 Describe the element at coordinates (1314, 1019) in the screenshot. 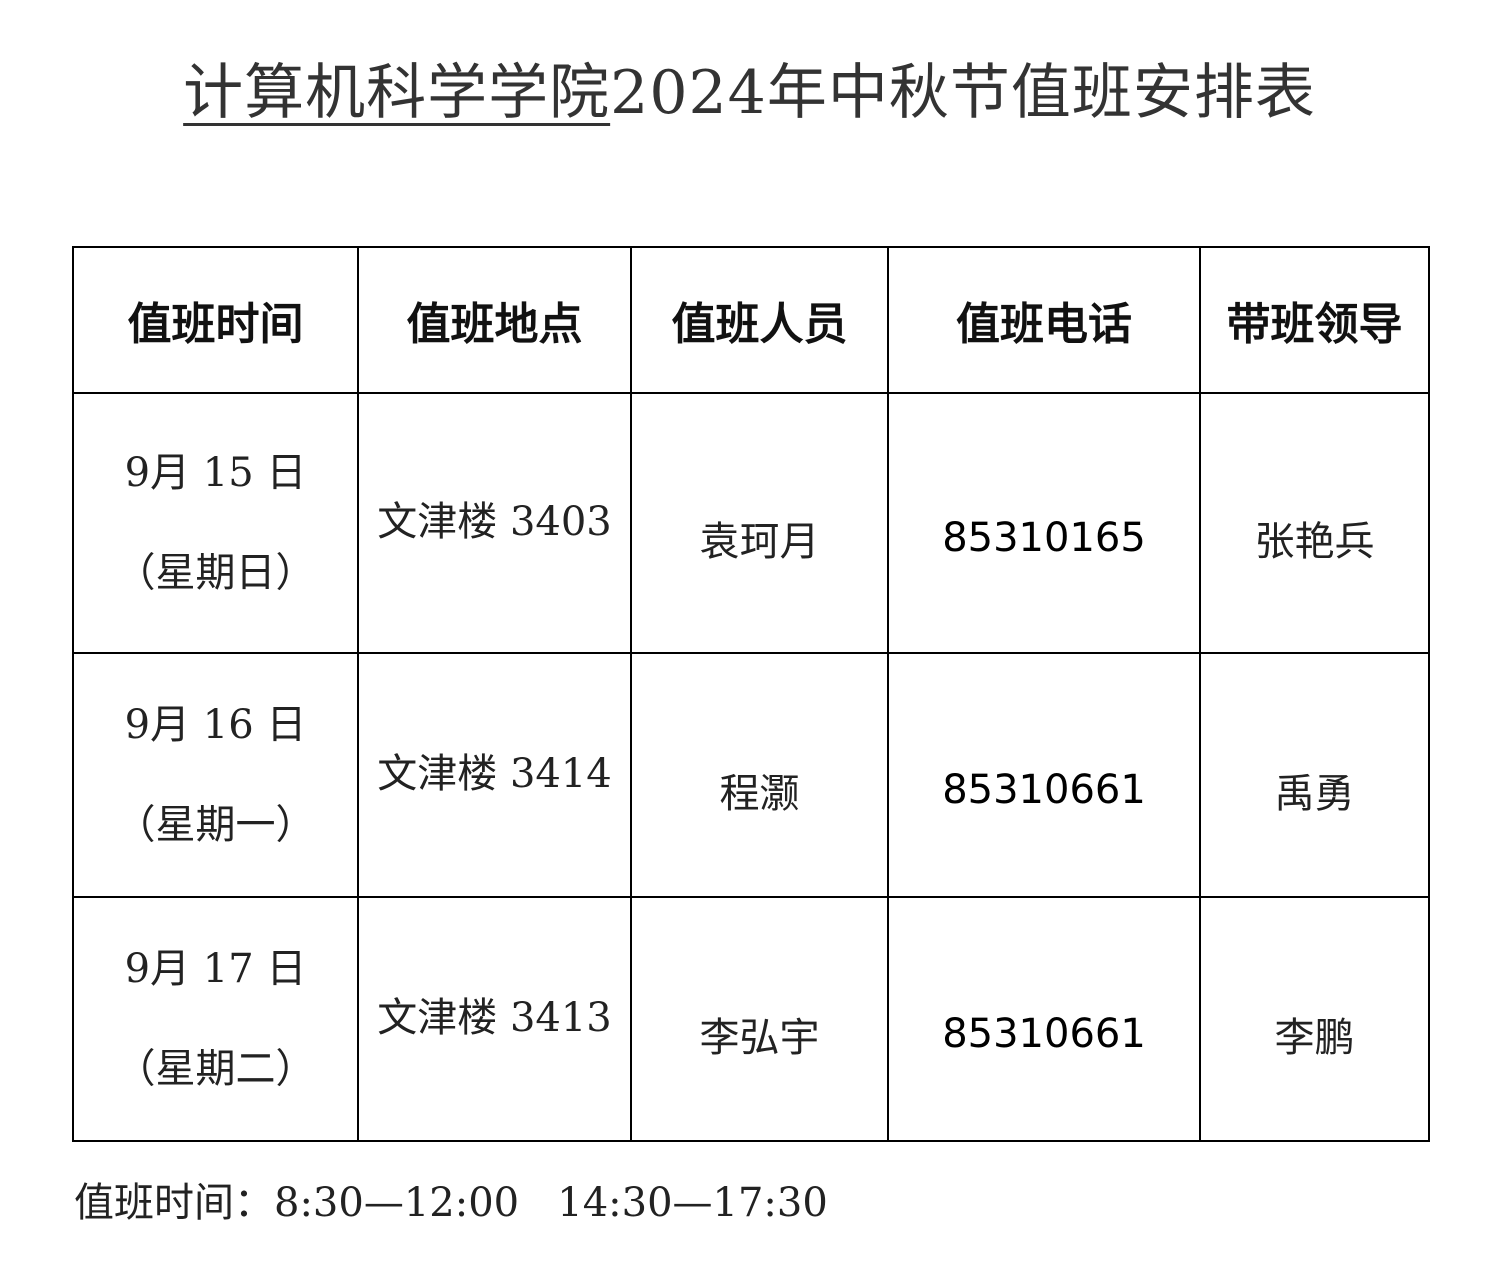

I see `cell-leader: 李鹏` at that location.